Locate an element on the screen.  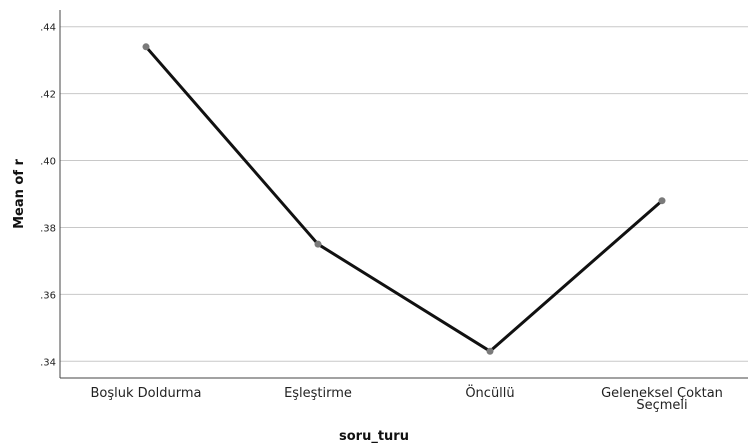
x-tick-label: Eşleştirme is located at coordinates (318, 393).